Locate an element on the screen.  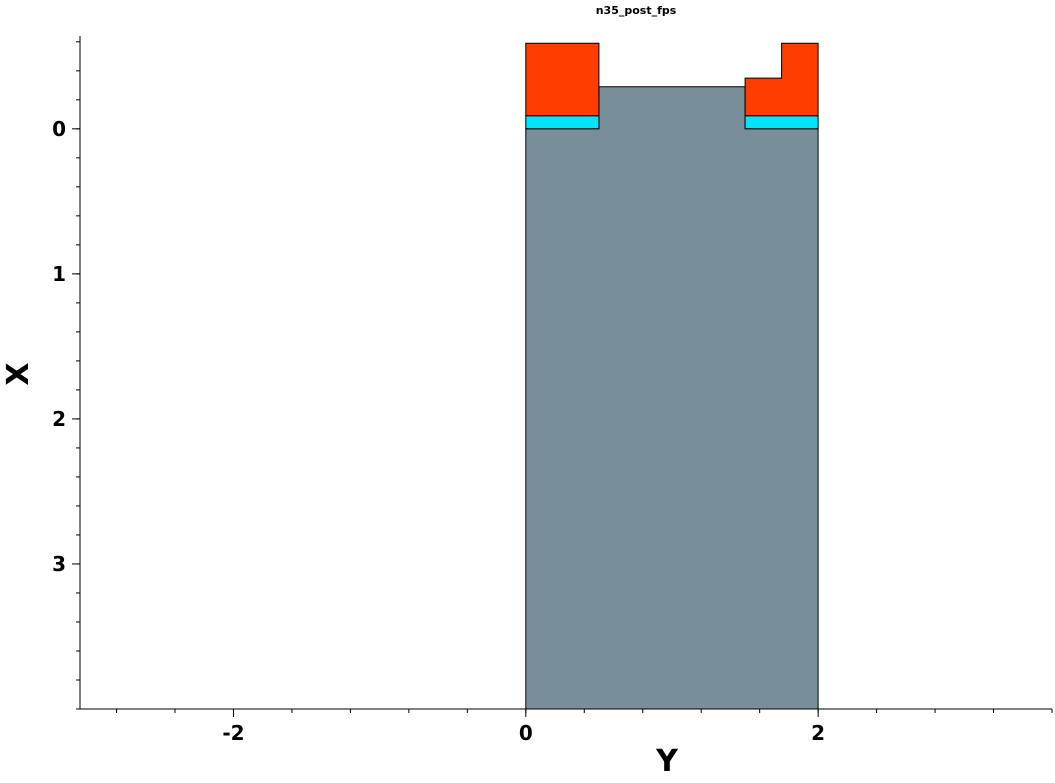
chart-title: n35_post_fps is located at coordinates (636, 10).